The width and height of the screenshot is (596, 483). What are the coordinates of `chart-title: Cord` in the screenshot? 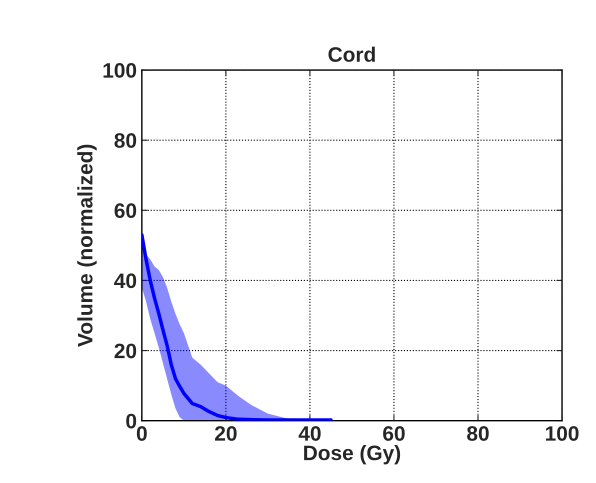 It's located at (351, 54).